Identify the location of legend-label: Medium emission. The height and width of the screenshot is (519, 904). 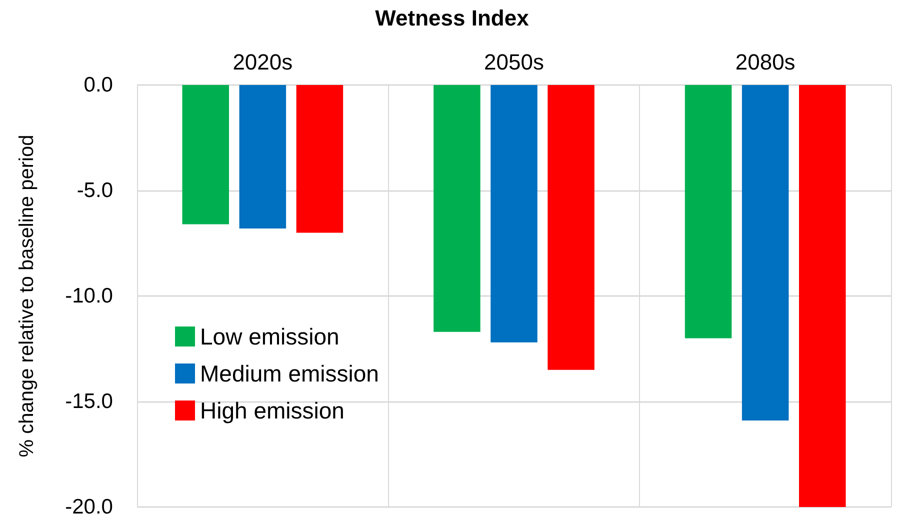
(289, 373).